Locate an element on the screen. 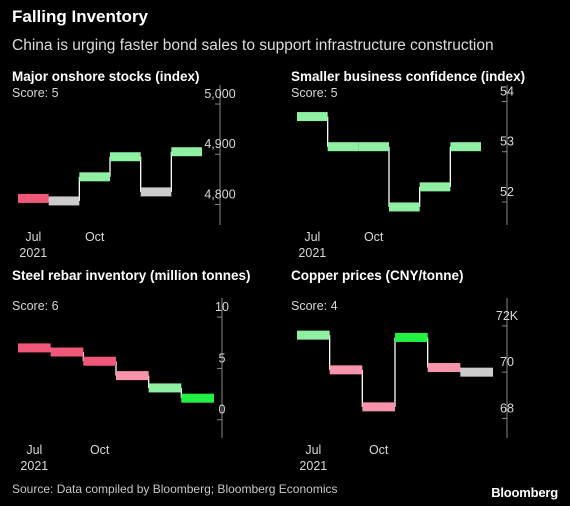  panel-plot: 72K 70 68 Jul 2021 Oct is located at coordinates (408, 385).